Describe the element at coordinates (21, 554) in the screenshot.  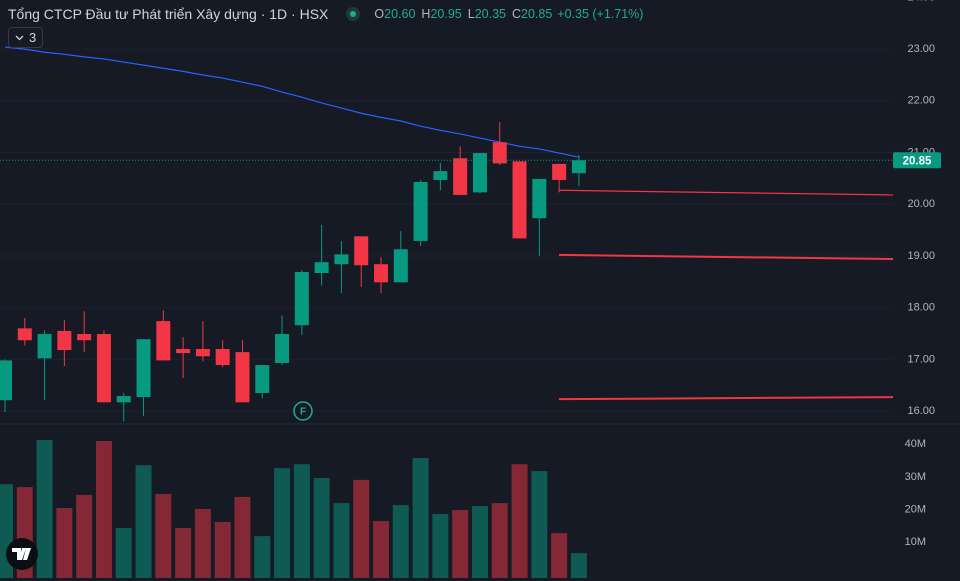
I see `logo-mark` at that location.